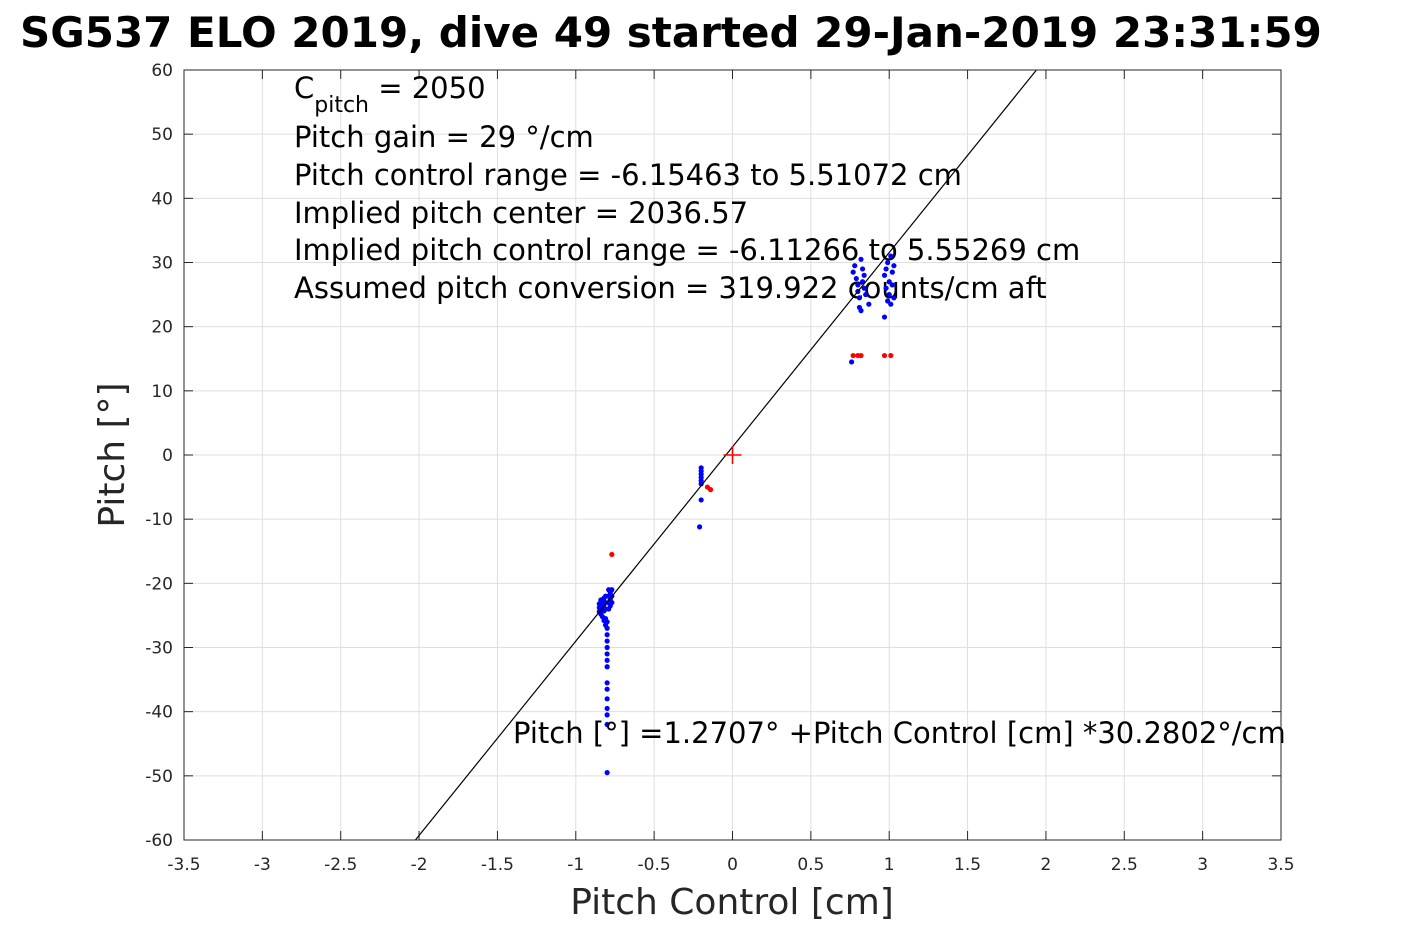 Image resolution: width=1417 pixels, height=945 pixels. Describe the element at coordinates (304, 88) in the screenshot. I see `c-pitch-symbol: C` at that location.